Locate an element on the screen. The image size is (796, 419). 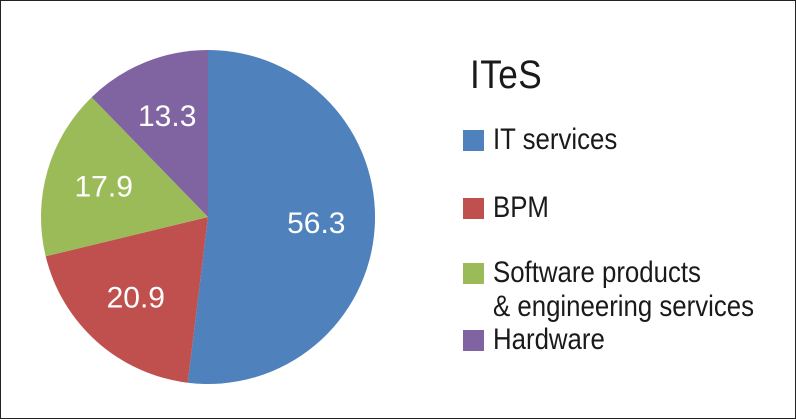
legend-swatch-bpm is located at coordinates (473, 208).